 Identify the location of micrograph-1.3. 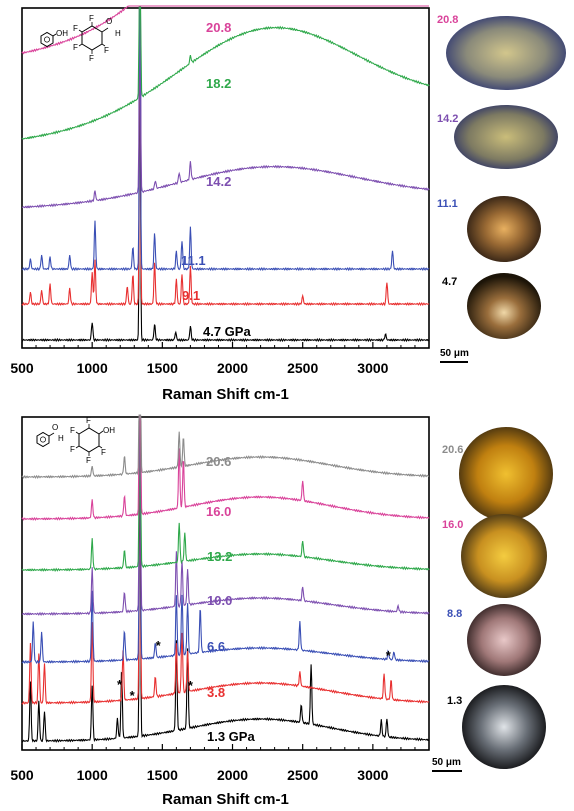
(504, 727).